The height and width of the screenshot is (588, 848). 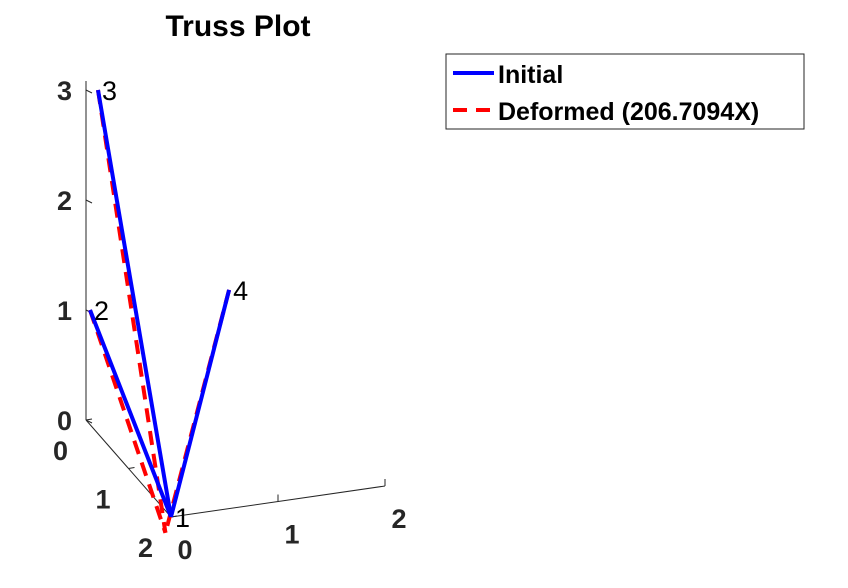 What do you see at coordinates (64, 91) in the screenshot?
I see `z-tick-label: 3` at bounding box center [64, 91].